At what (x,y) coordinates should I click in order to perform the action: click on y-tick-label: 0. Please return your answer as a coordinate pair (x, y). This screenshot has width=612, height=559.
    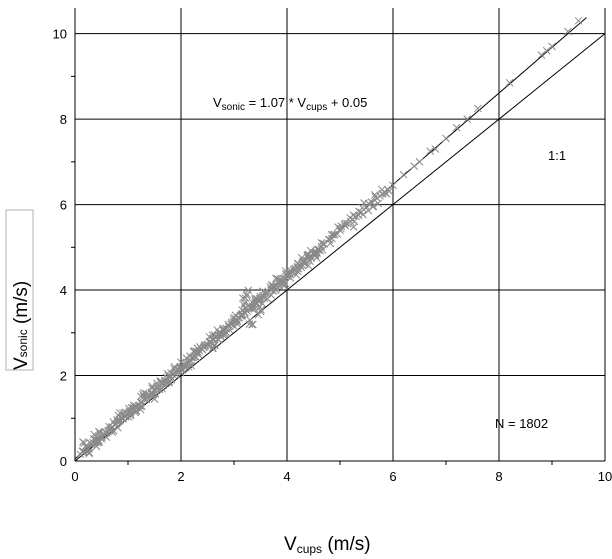
    Looking at the image, I should click on (63, 461).